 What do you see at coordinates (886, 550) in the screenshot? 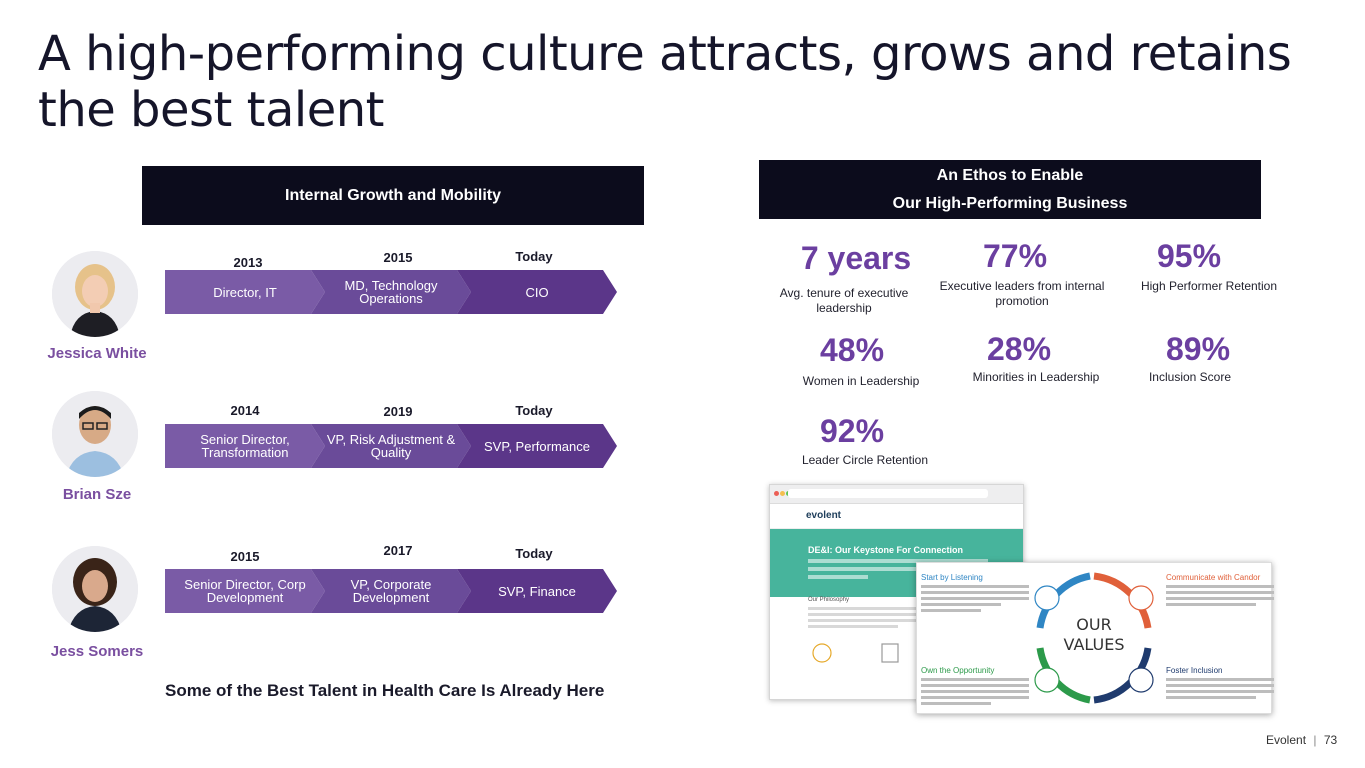
I see `hero-title: DE&I: Our Keystone For Connection` at bounding box center [886, 550].